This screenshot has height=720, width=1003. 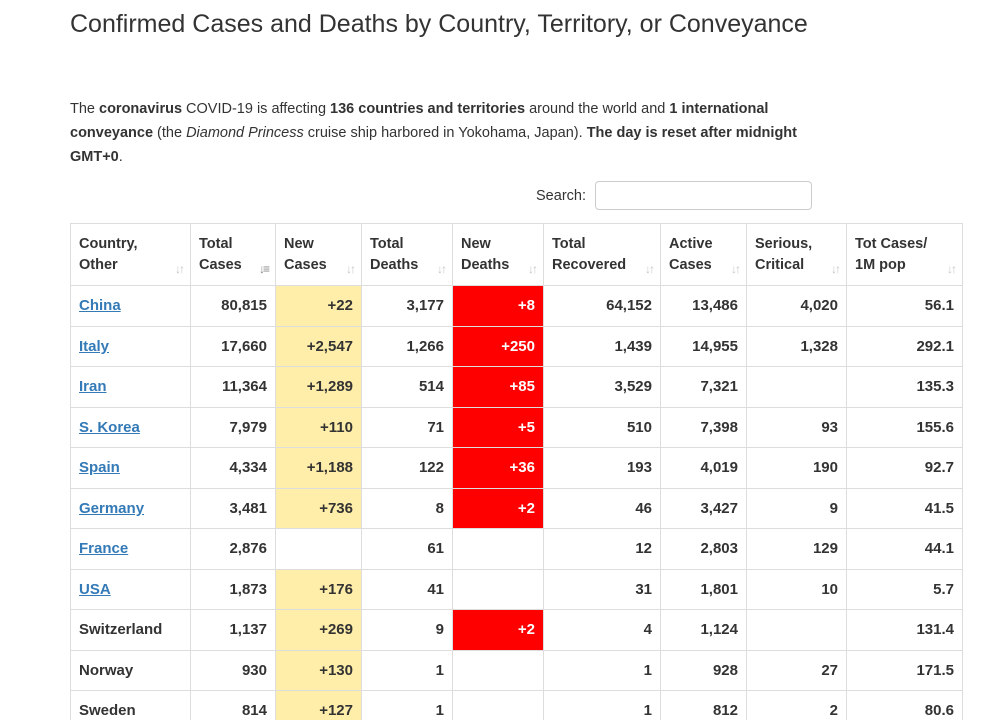 I want to click on total-cases-cell: 2,876, so click(x=233, y=549).